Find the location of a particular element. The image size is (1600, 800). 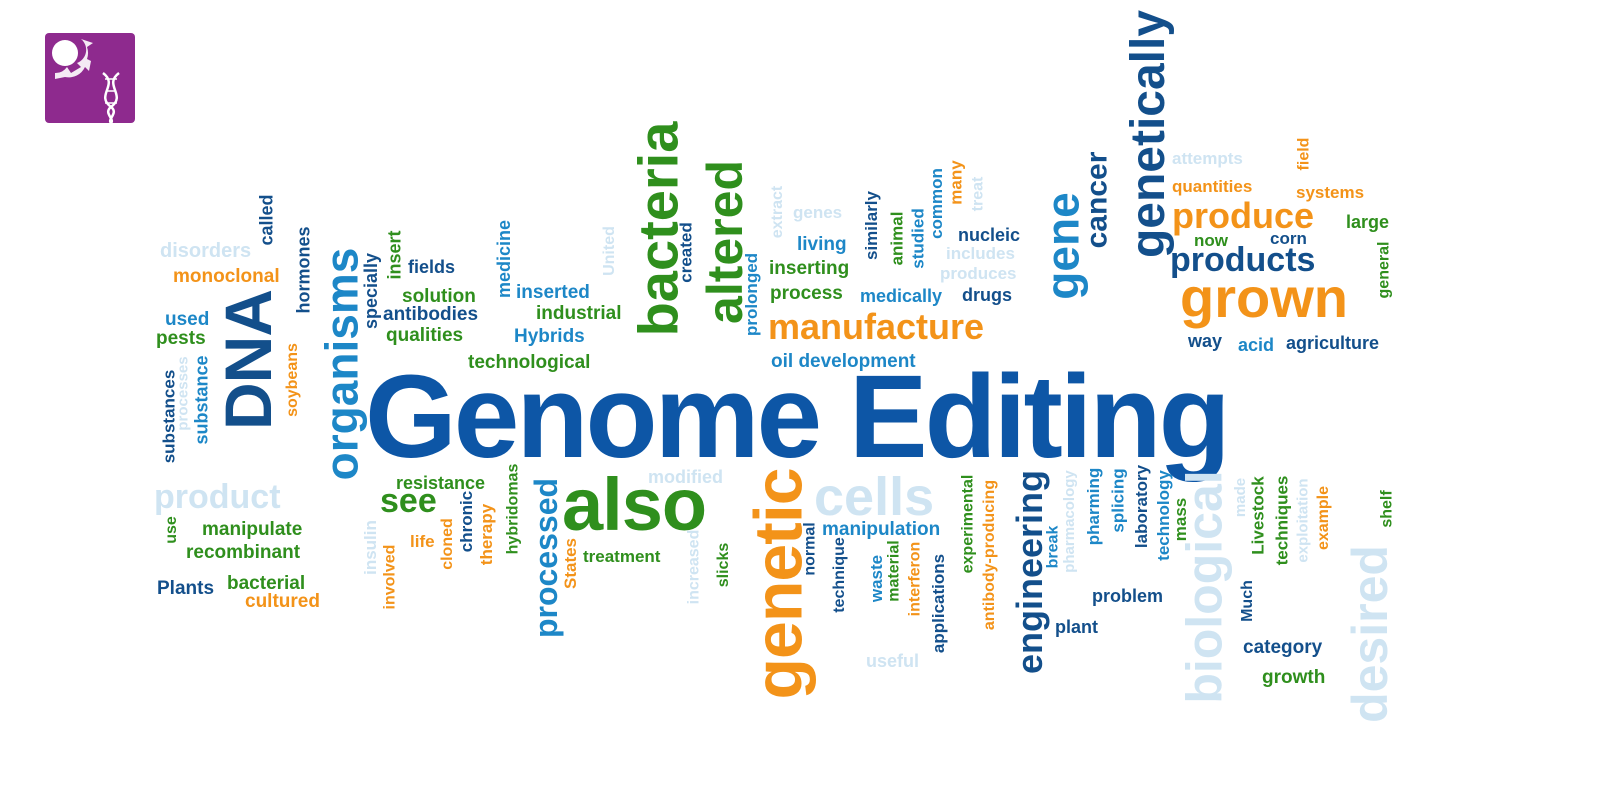

word-life: life is located at coordinates (422, 541).